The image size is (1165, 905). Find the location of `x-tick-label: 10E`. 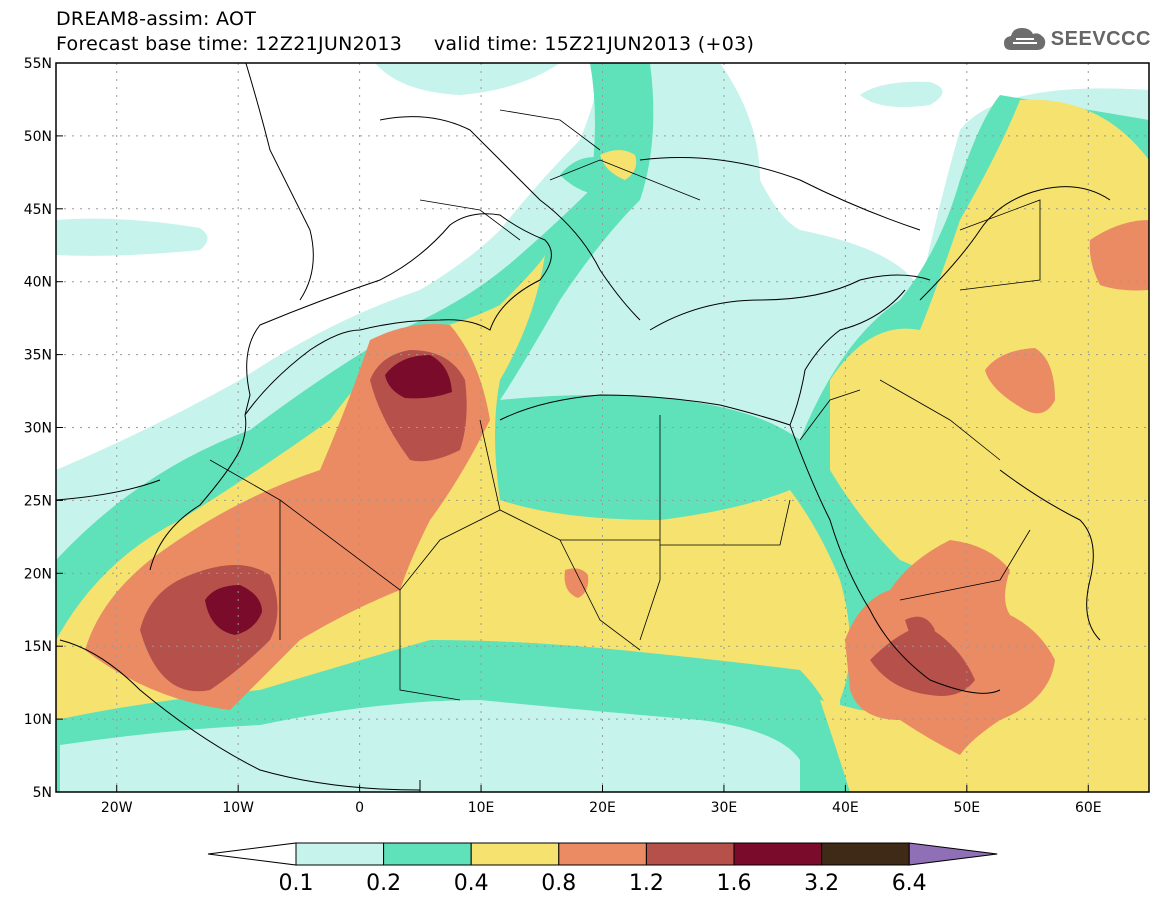

x-tick-label: 10E is located at coordinates (481, 808).